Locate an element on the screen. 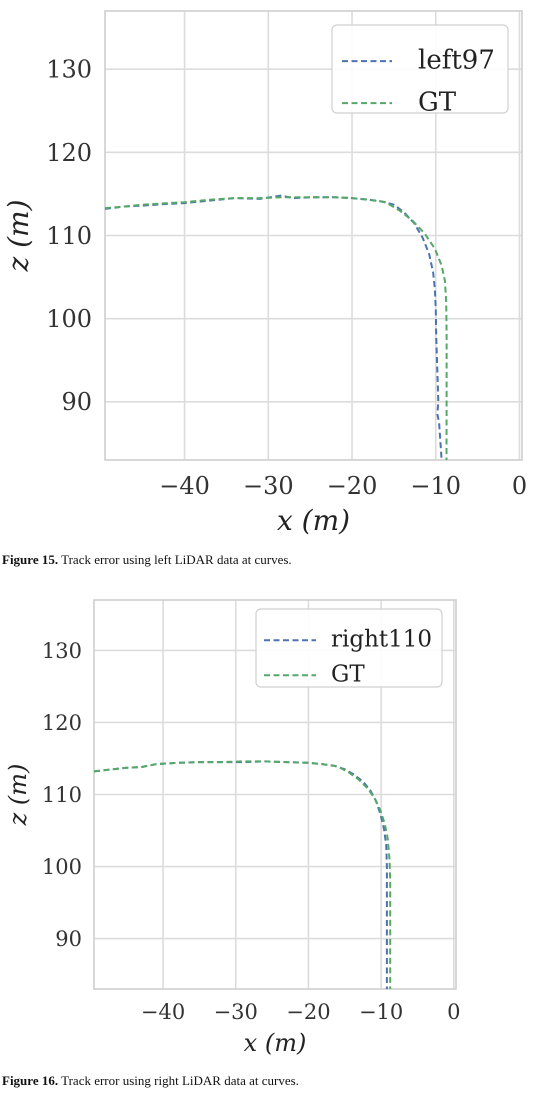 The width and height of the screenshot is (542, 1093). fig15-x-tick-label: −30 is located at coordinates (268, 486).